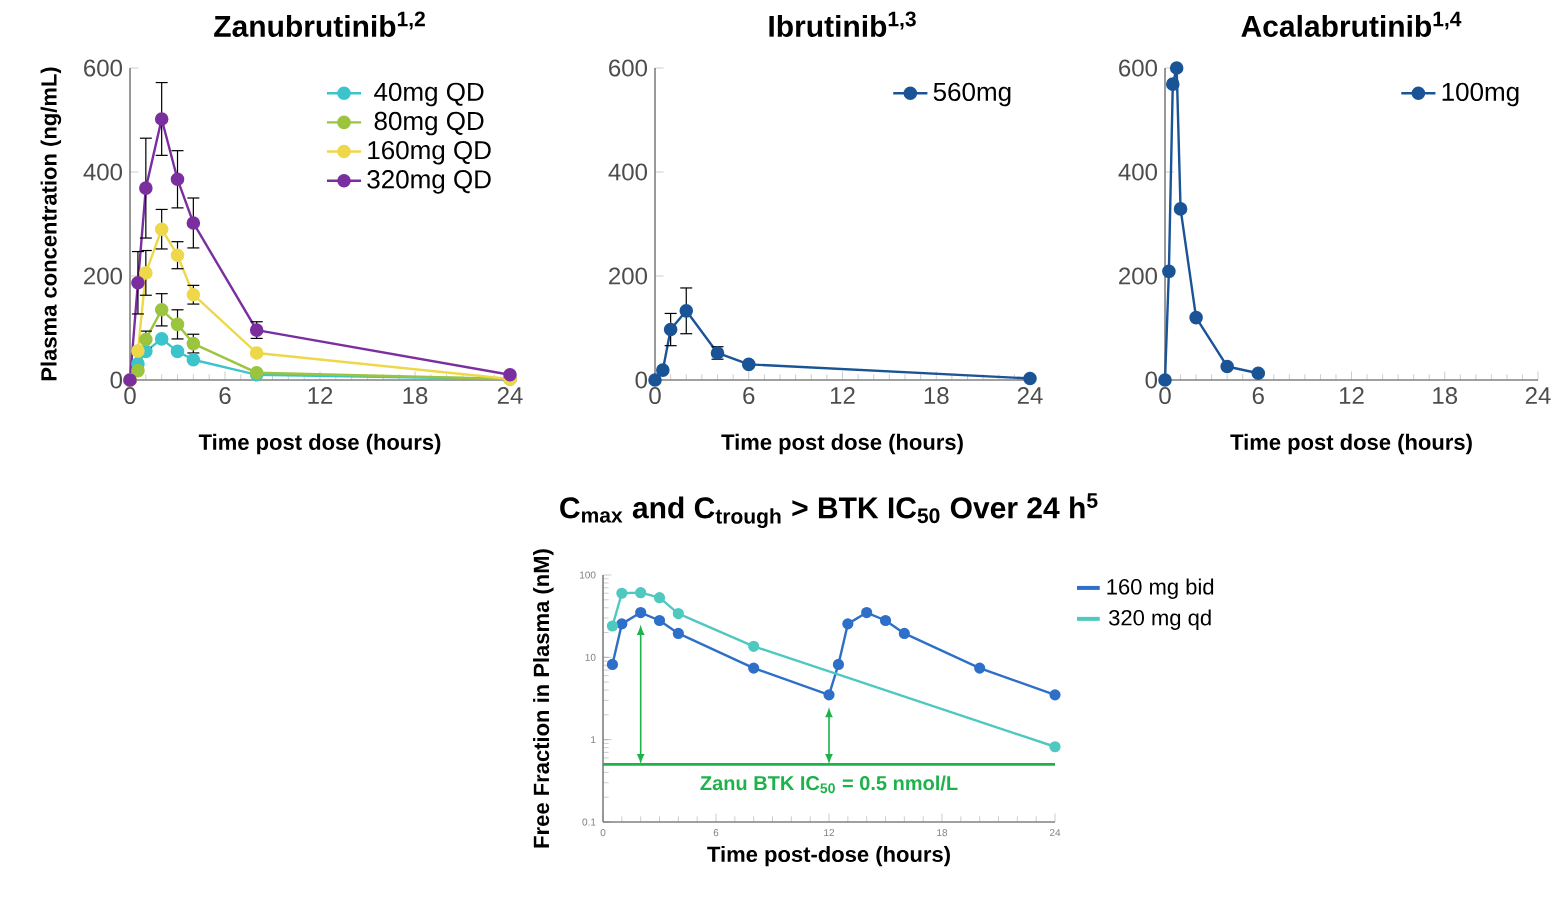  Describe the element at coordinates (842, 24) in the screenshot. I see `chart-title: Ibrutinib$^{1,3}$` at that location.